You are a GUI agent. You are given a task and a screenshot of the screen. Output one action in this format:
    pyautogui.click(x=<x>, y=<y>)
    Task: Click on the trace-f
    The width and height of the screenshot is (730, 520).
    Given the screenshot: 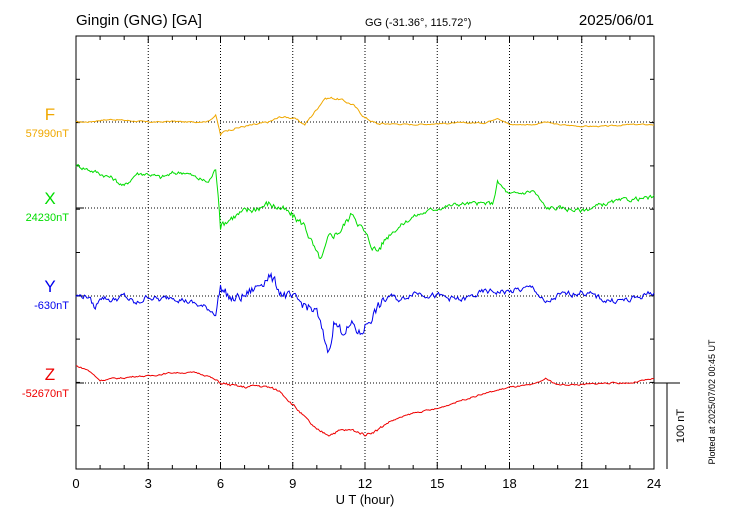 What is the action you would take?
    pyautogui.click(x=365, y=116)
    